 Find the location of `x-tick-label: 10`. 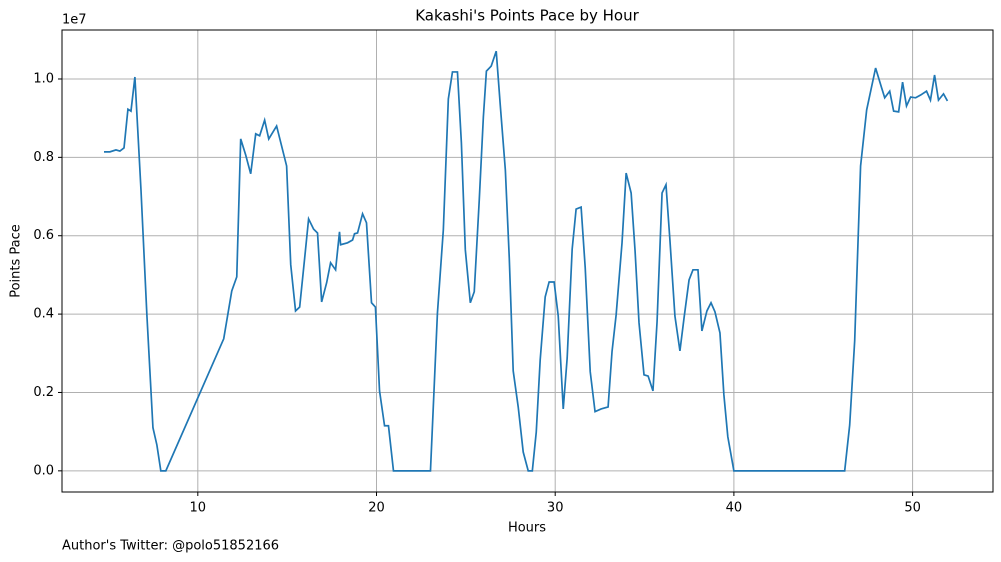

x-tick-label: 10 is located at coordinates (198, 508).